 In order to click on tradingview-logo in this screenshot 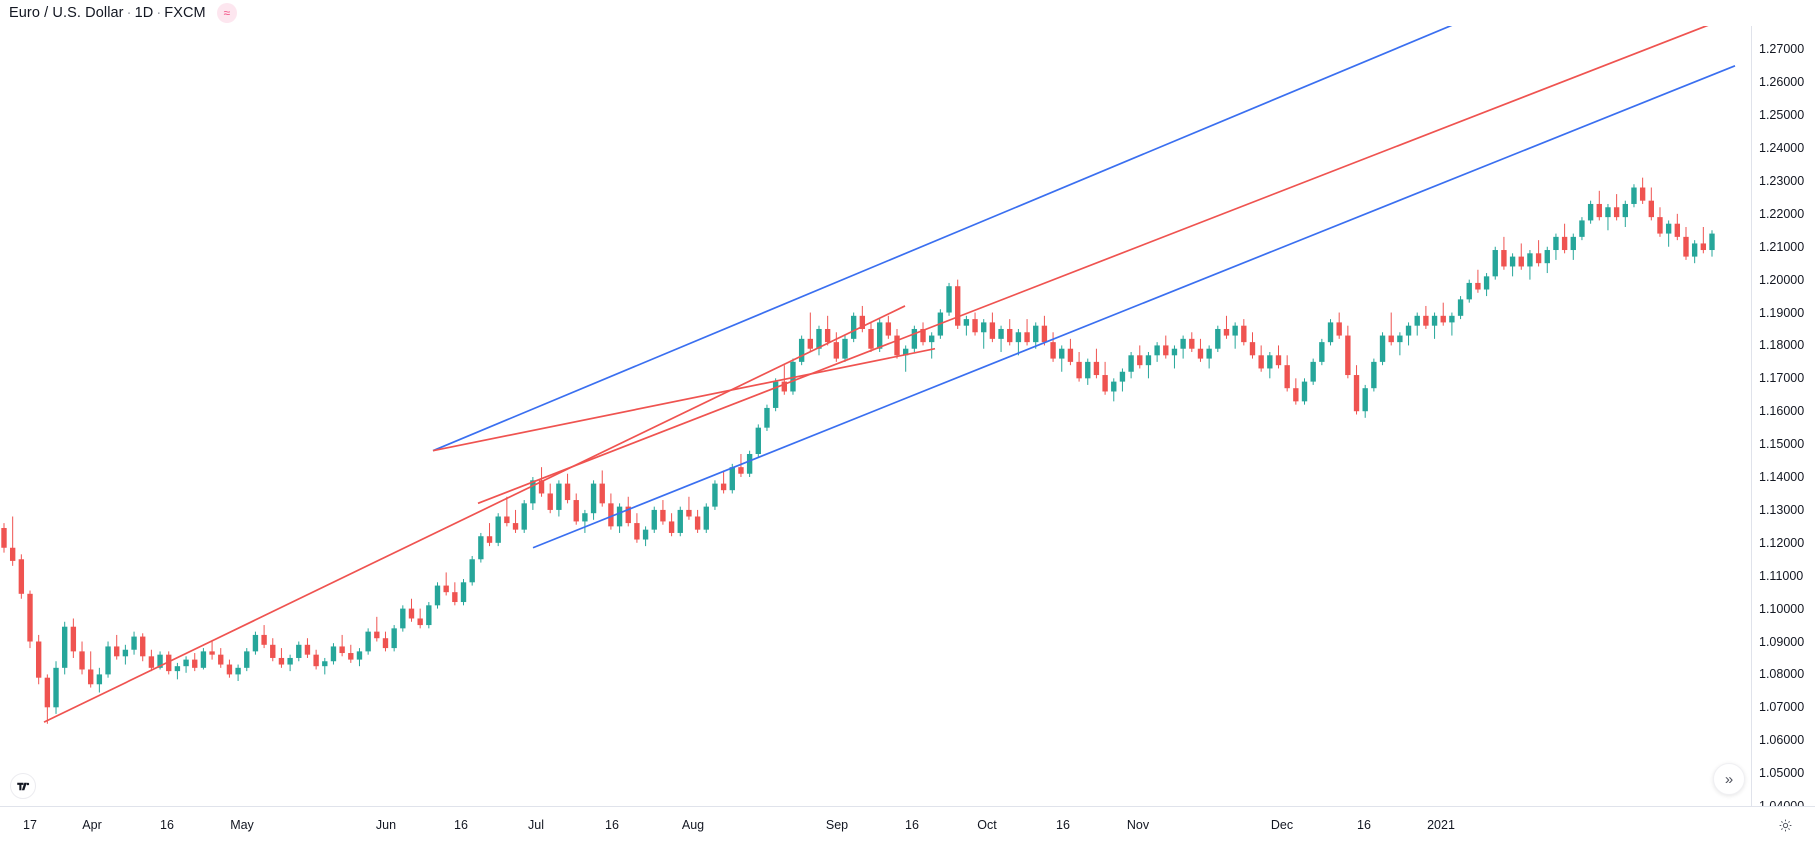, I will do `click(23, 786)`.